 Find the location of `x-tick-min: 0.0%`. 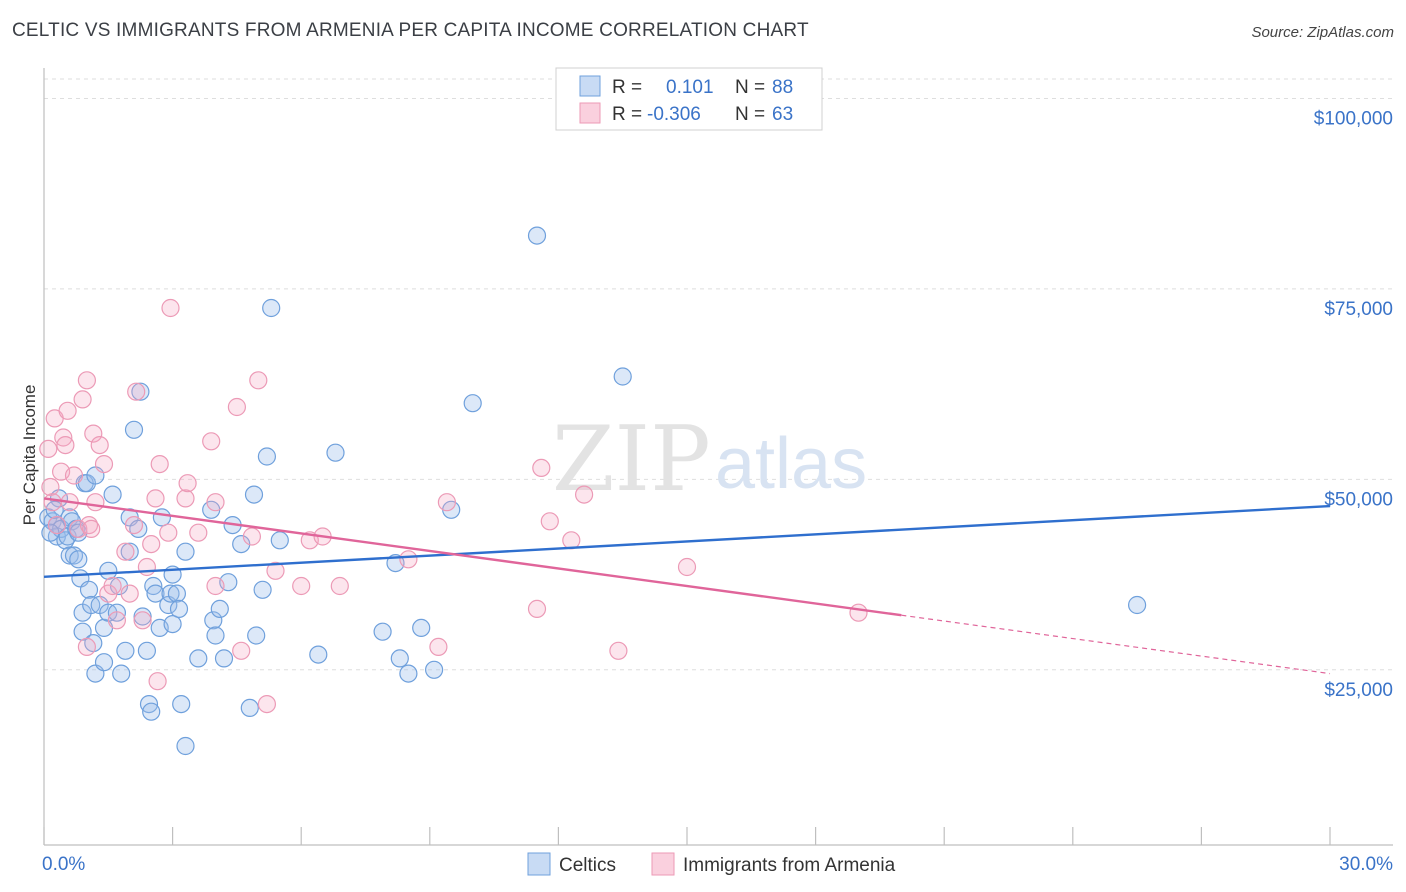

x-tick-min: 0.0% is located at coordinates (63, 864).